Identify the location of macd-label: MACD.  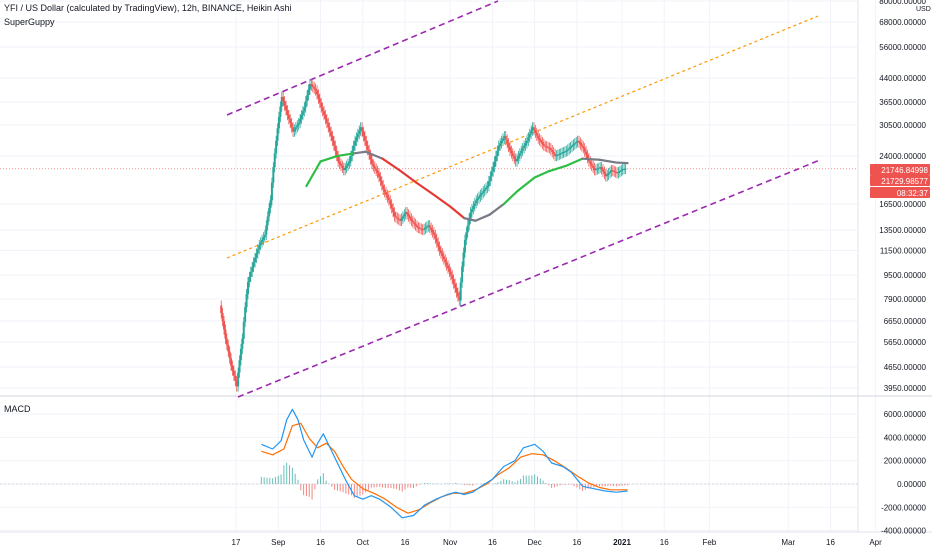
(17, 409).